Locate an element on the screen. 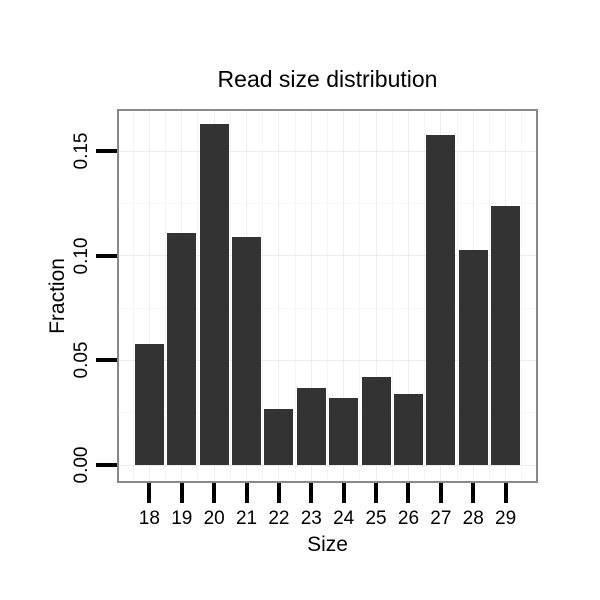  x-tick-label: 23 is located at coordinates (311, 518).